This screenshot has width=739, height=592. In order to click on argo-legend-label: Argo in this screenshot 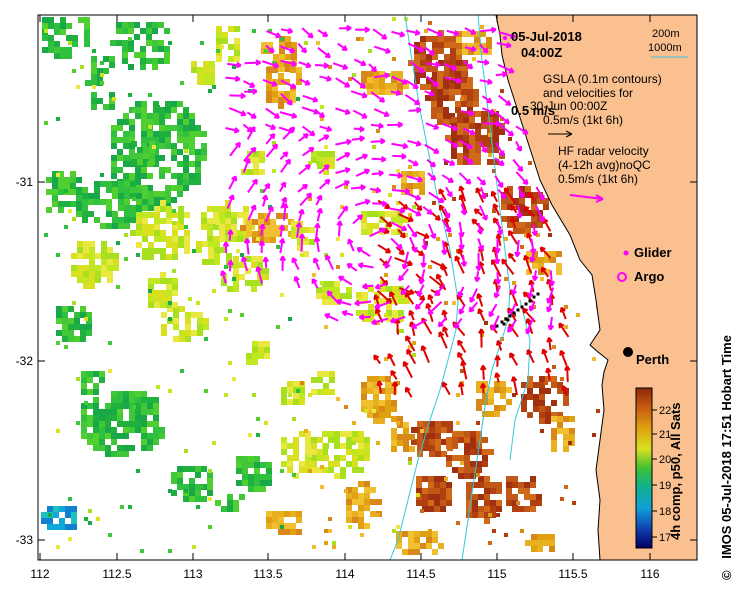, I will do `click(649, 276)`.